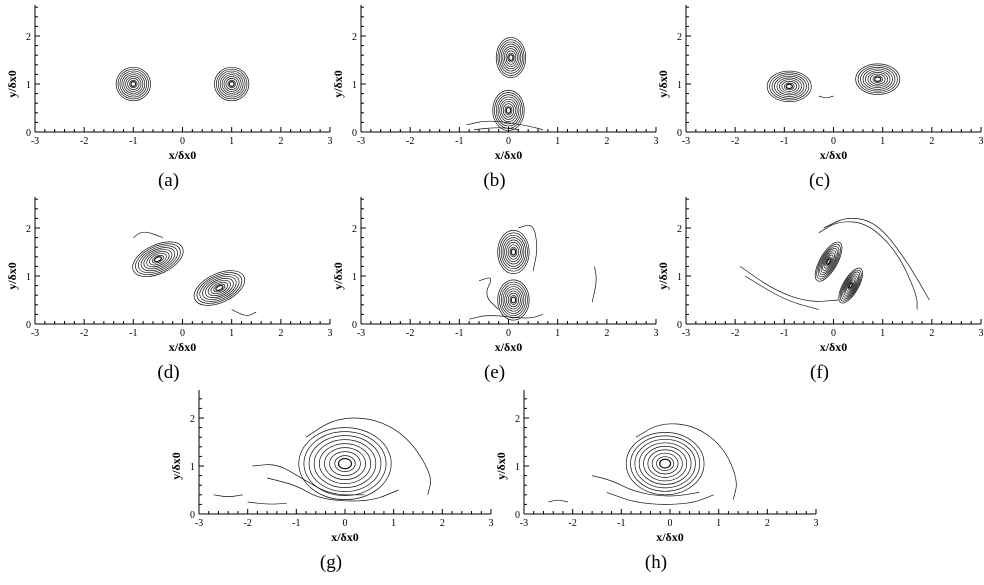  I want to click on panel-g: -3 -2 -1 0 1 2 3 0 1 2 x/δx0 y/δx0 (g), so click(331, 481).